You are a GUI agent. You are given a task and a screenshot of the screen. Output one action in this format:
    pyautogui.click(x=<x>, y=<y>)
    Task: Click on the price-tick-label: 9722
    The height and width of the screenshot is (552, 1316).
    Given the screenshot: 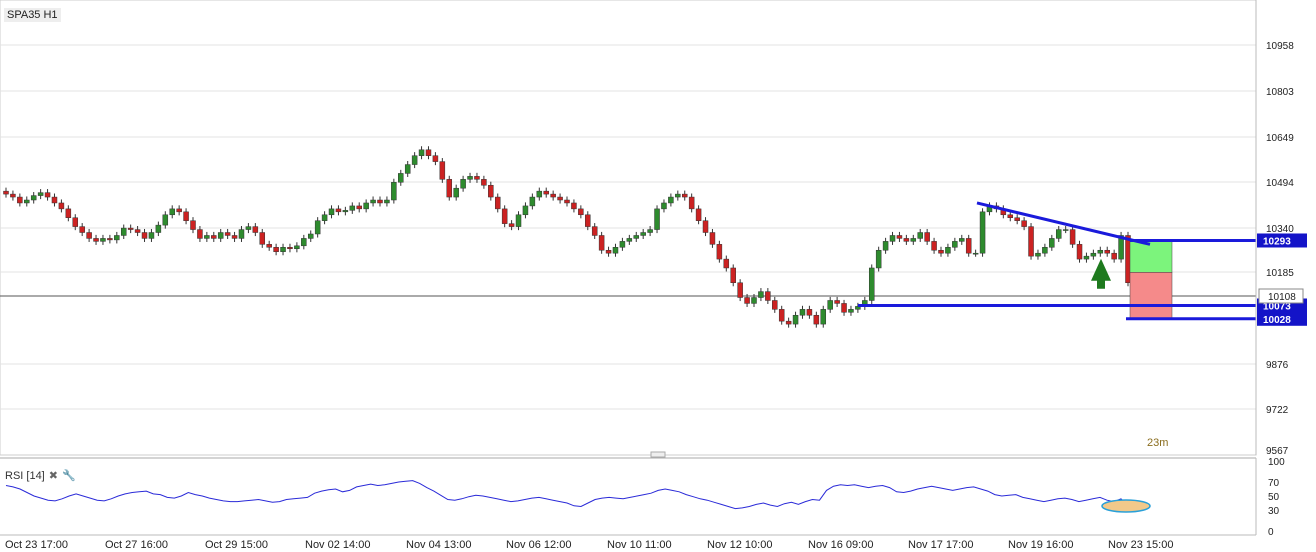 What is the action you would take?
    pyautogui.click(x=1277, y=410)
    